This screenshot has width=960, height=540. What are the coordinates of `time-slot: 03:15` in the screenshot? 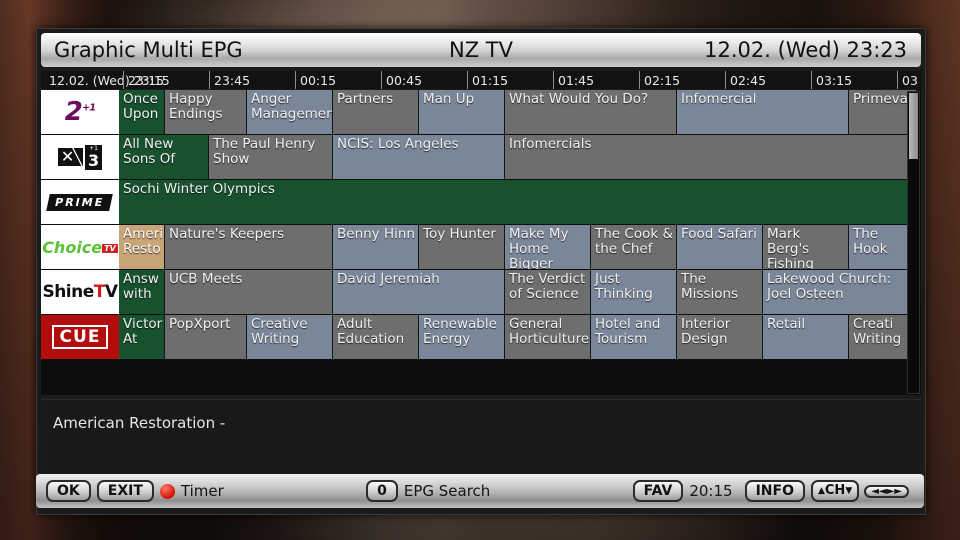 It's located at (854, 80).